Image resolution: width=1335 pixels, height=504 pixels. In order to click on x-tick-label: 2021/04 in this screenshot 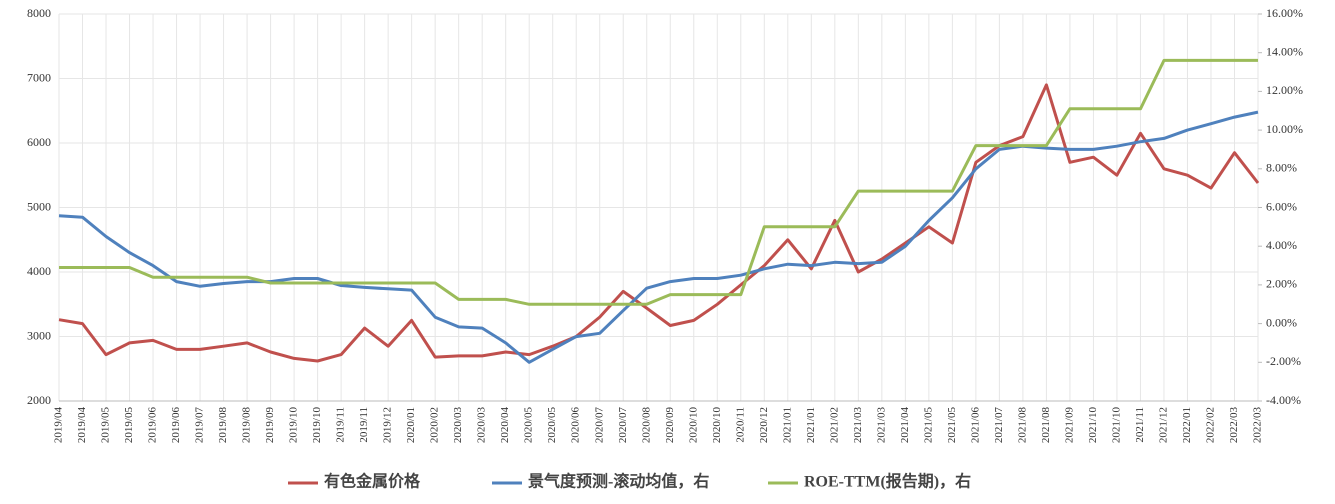, I will do `click(905, 425)`.